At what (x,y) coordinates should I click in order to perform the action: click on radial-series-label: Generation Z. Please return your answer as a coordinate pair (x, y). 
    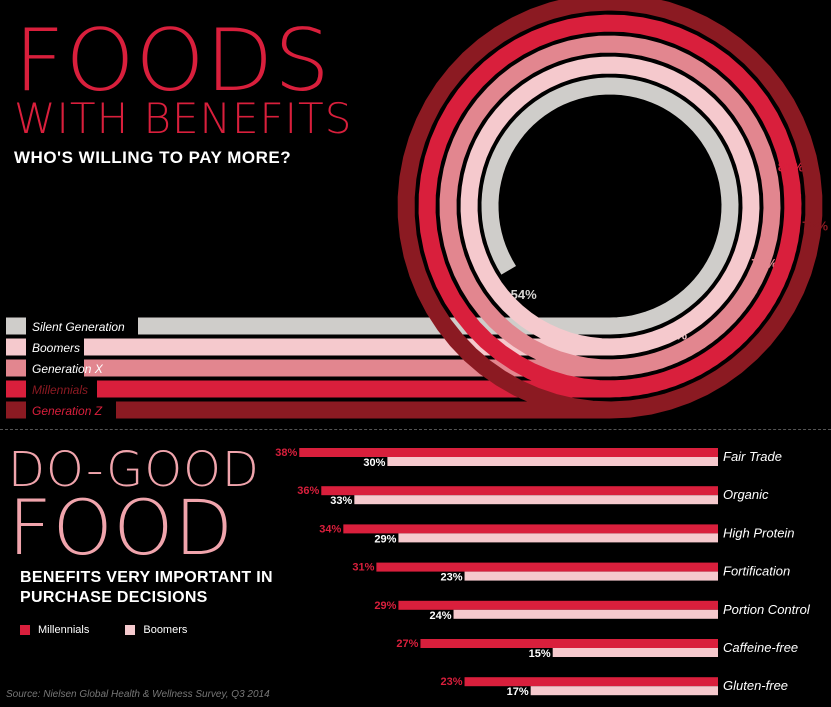
    Looking at the image, I should click on (67, 411).